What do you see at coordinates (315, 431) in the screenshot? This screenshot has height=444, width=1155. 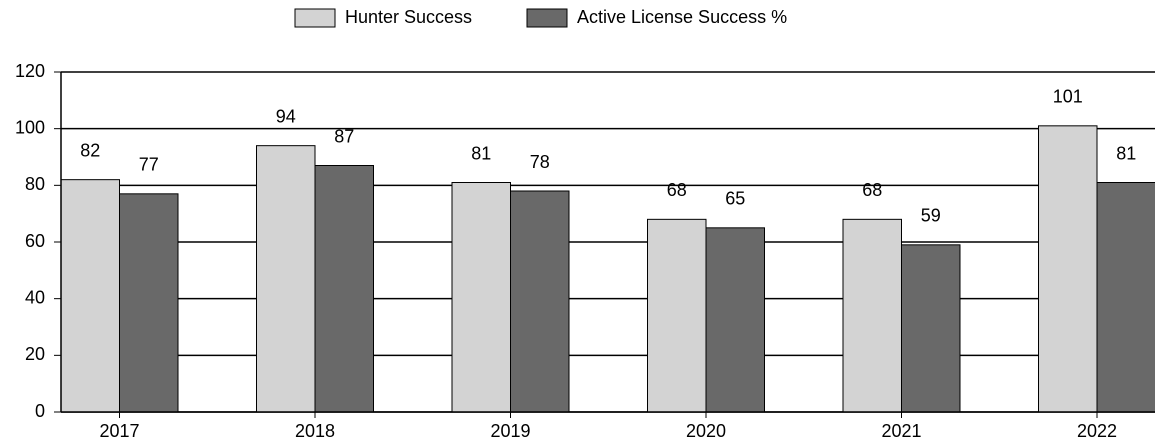 I see `x-tick-label: 2018` at bounding box center [315, 431].